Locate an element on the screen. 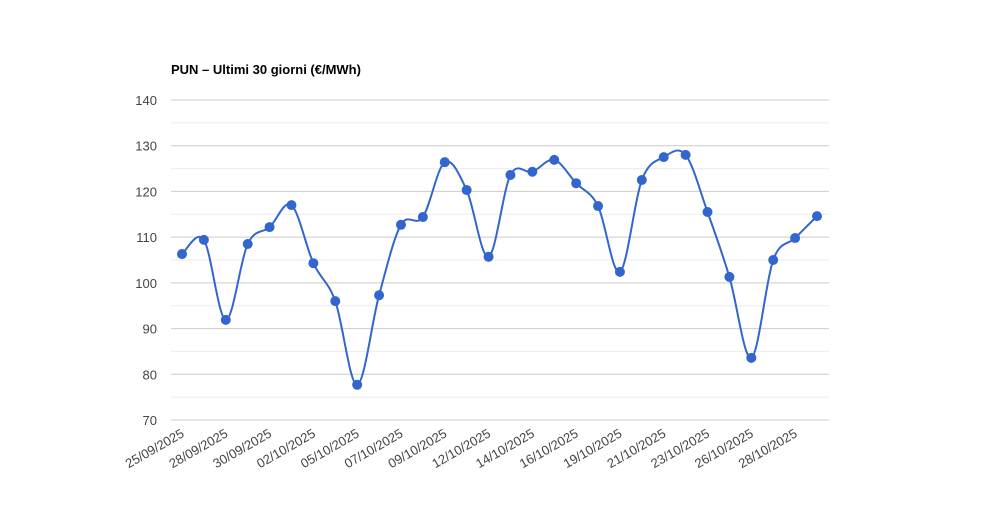  y-tick-label: 70 is located at coordinates (150, 420).